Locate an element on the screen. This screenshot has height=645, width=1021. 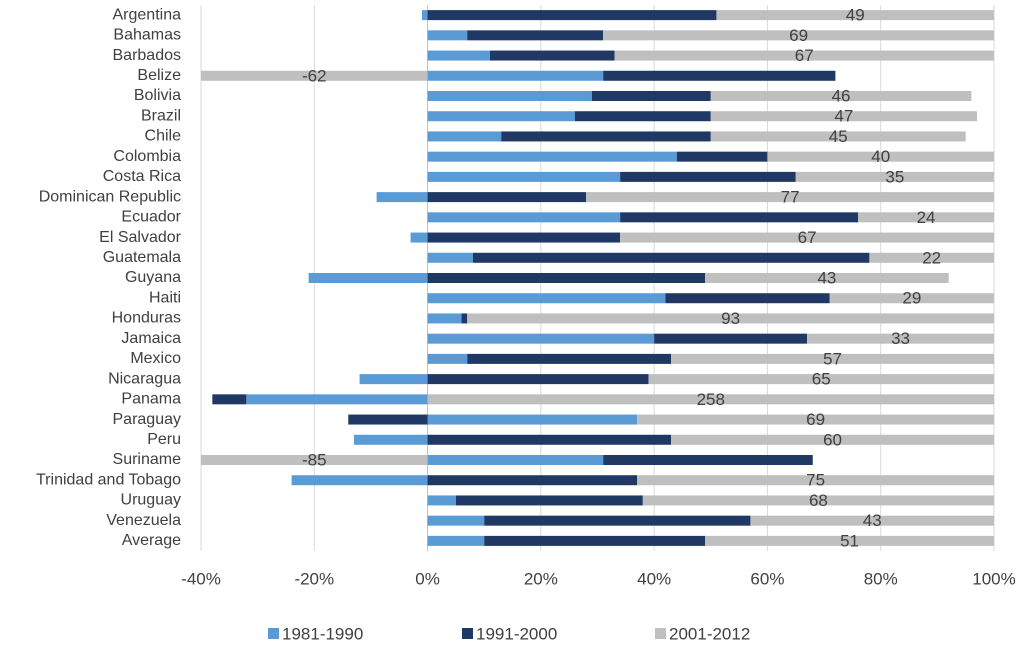
x-tick-label: -20% is located at coordinates (314, 578).